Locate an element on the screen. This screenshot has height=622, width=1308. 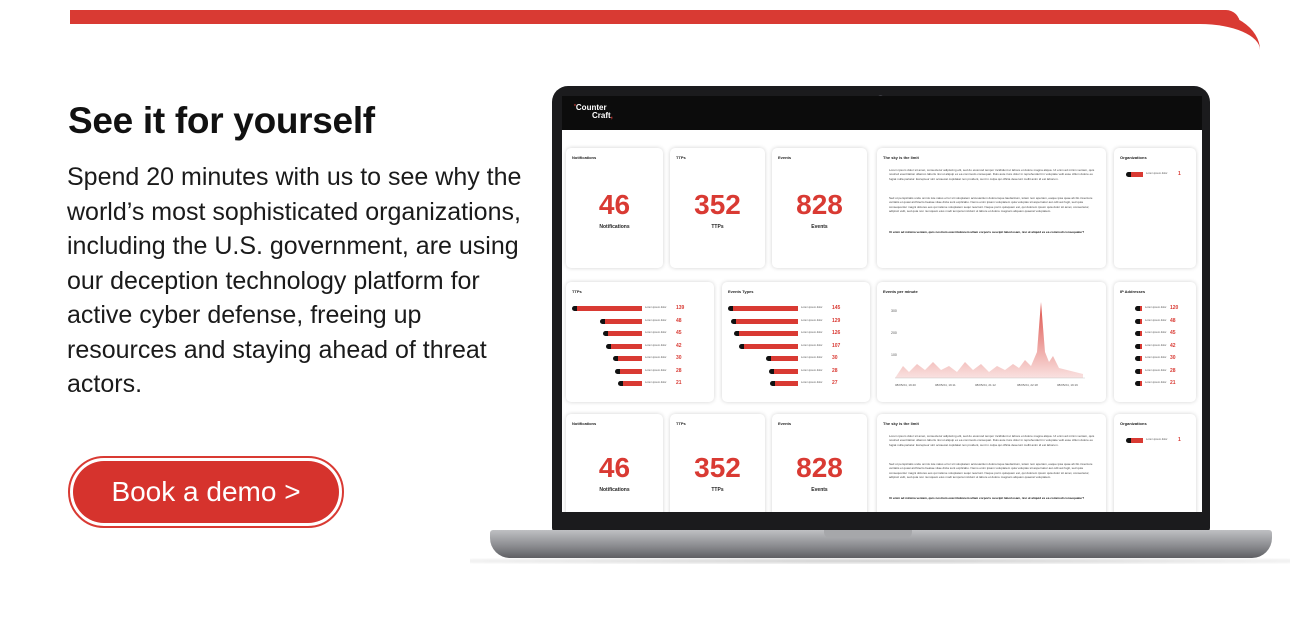
card-label: Notifications is located at coordinates (614, 490).